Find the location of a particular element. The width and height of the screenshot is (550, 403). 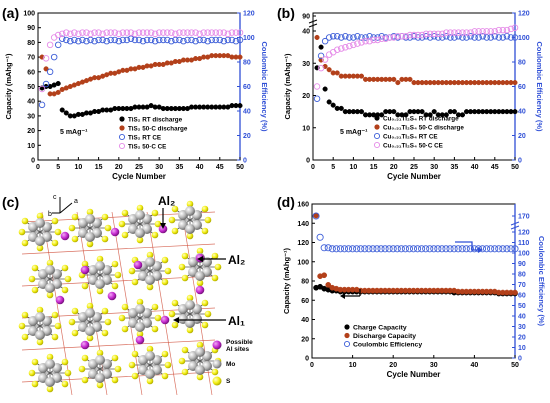

x-axis-label: Cycle Number is located at coordinates (414, 374).